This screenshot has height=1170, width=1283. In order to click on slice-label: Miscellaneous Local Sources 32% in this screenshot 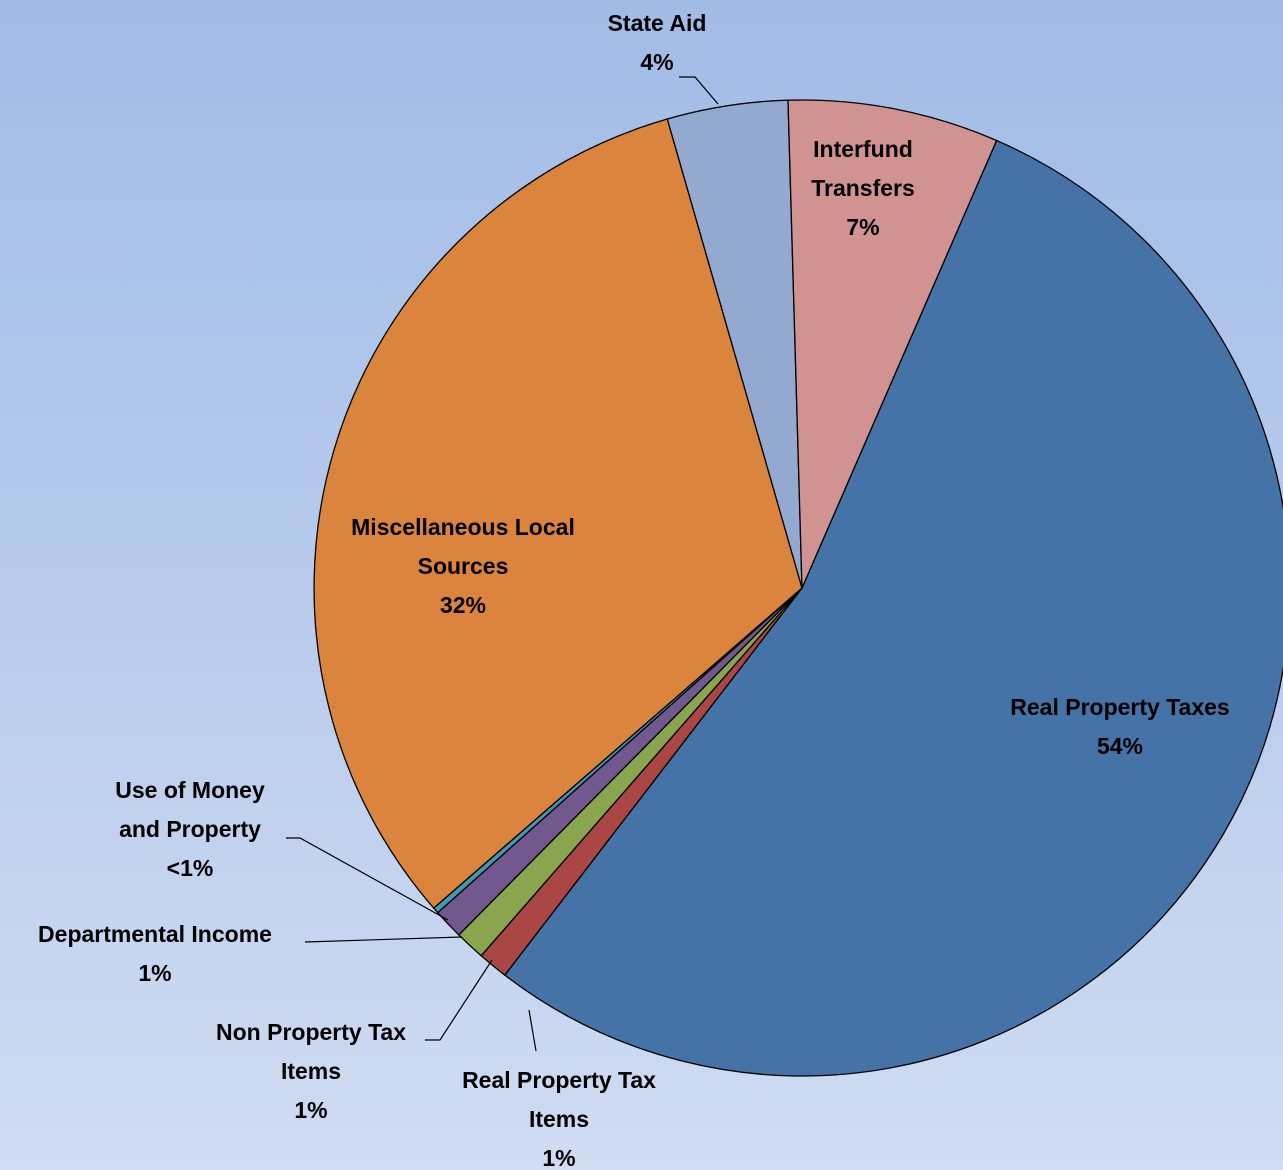, I will do `click(463, 566)`.